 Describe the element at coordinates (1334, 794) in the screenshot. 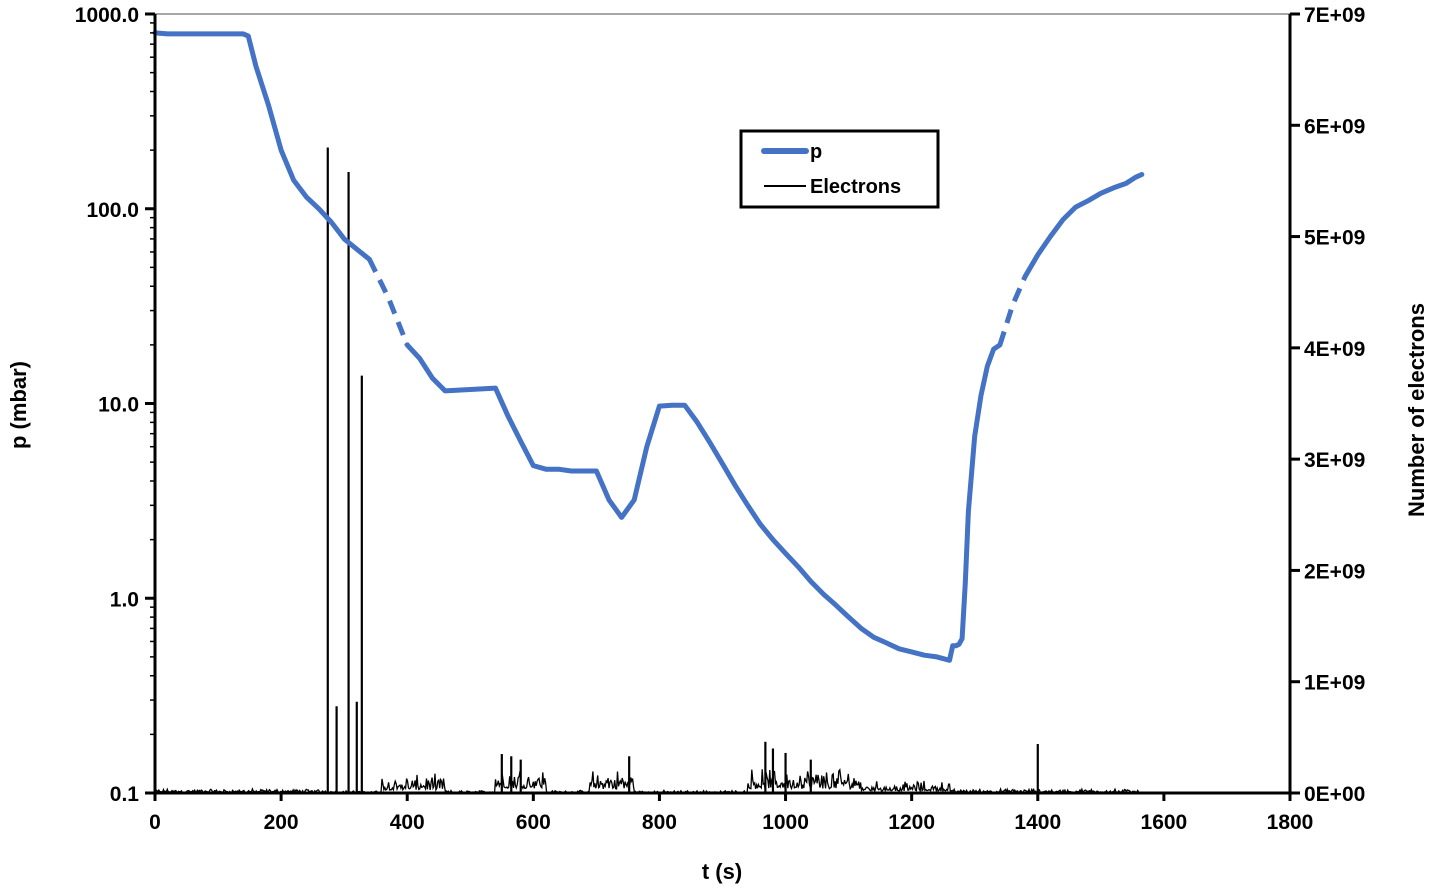

I see `y-right-tick-label: 0E+00` at that location.